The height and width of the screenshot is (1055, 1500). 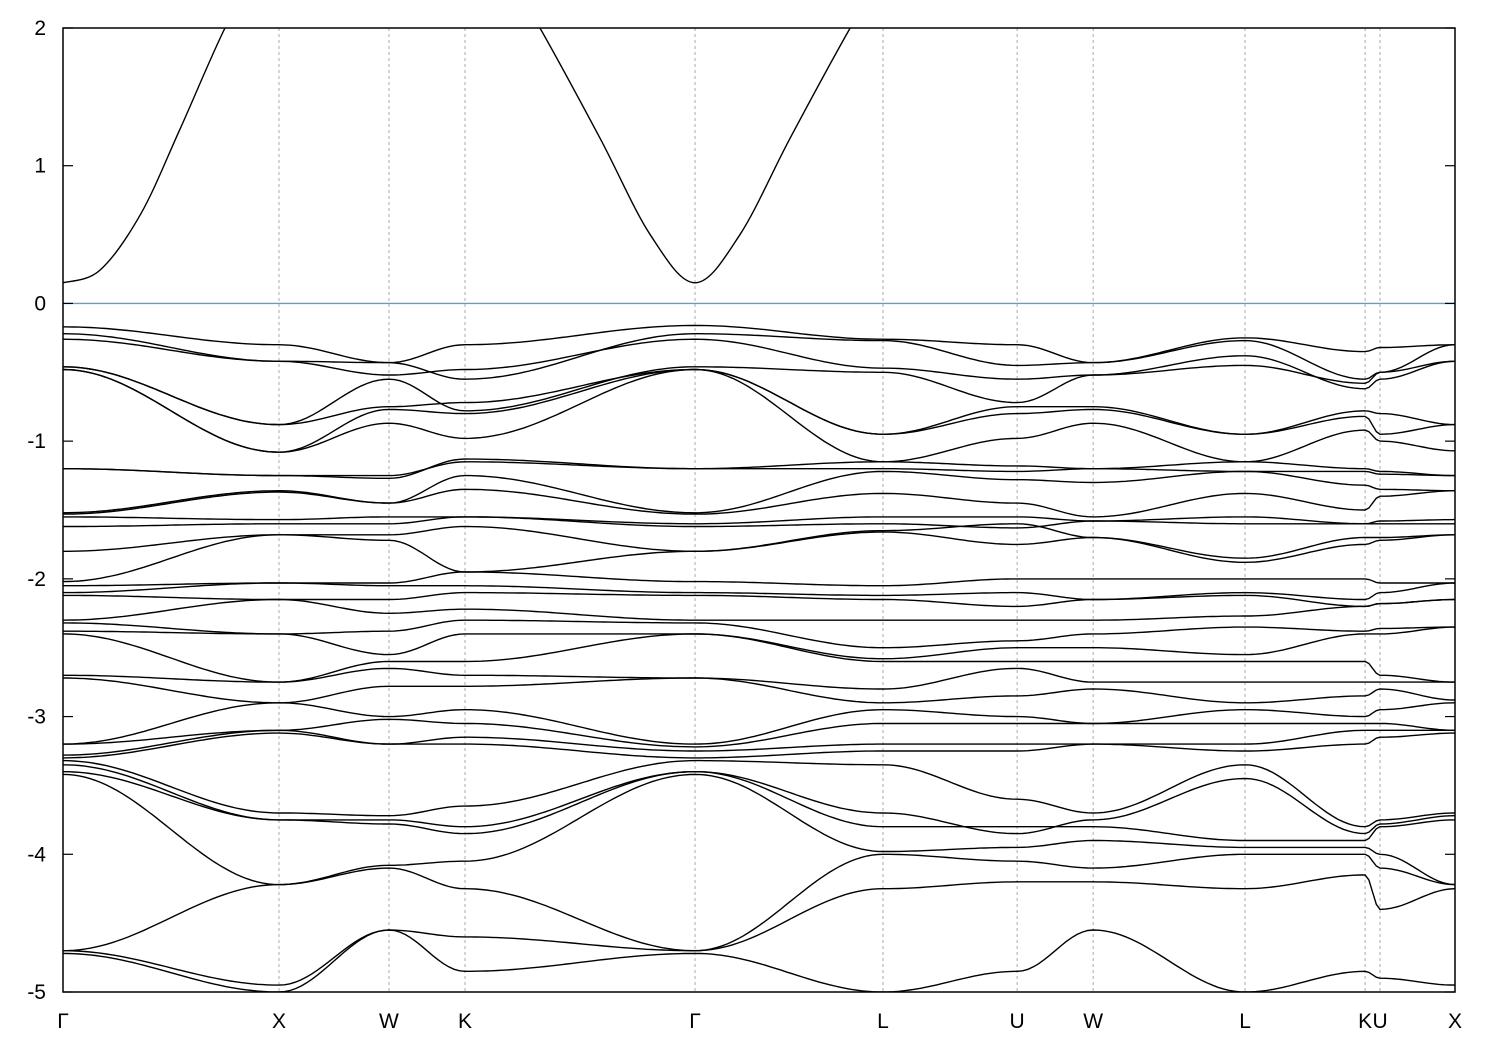 What do you see at coordinates (36, 854) in the screenshot?
I see `y-tick-label: -4` at bounding box center [36, 854].